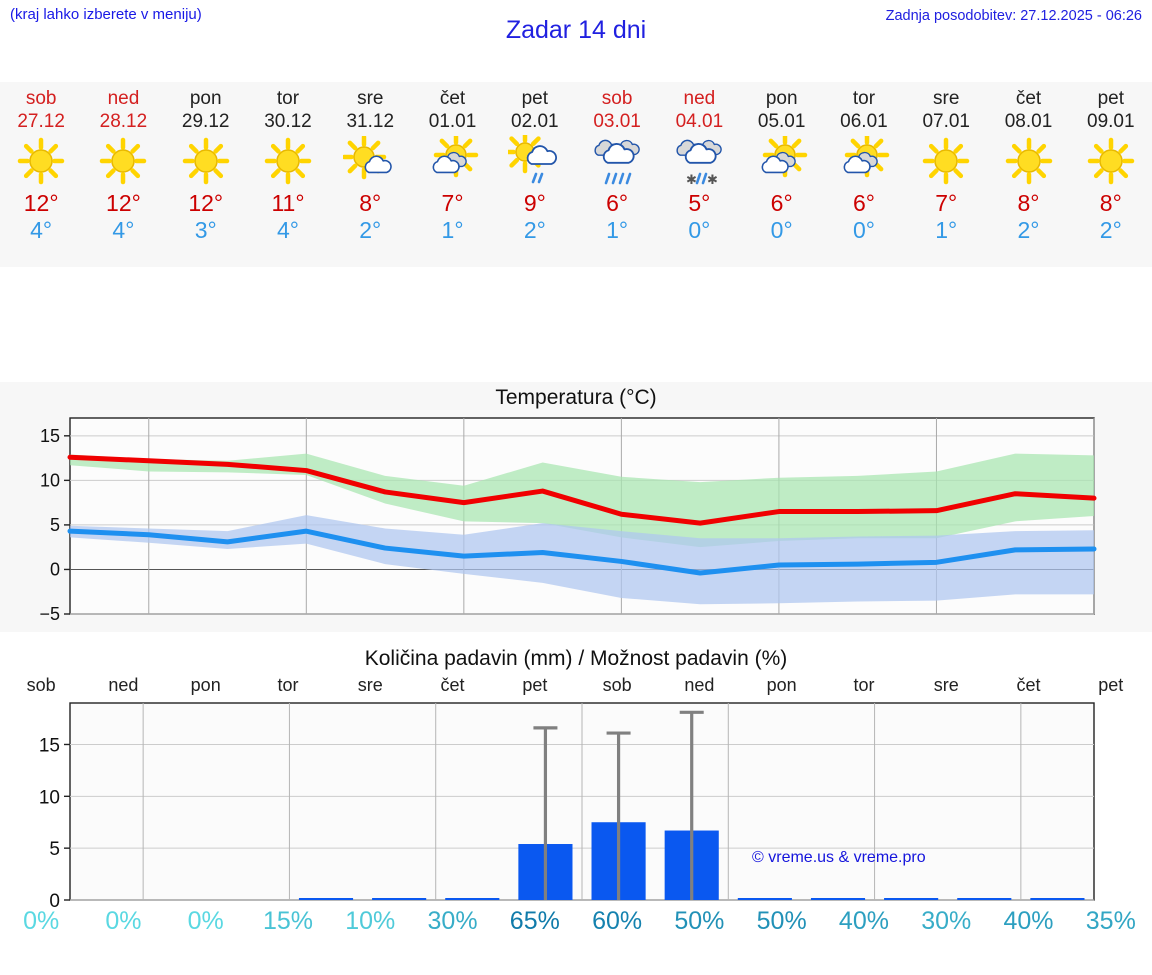  What do you see at coordinates (781, 98) in the screenshot?
I see `day-name: pon` at bounding box center [781, 98].